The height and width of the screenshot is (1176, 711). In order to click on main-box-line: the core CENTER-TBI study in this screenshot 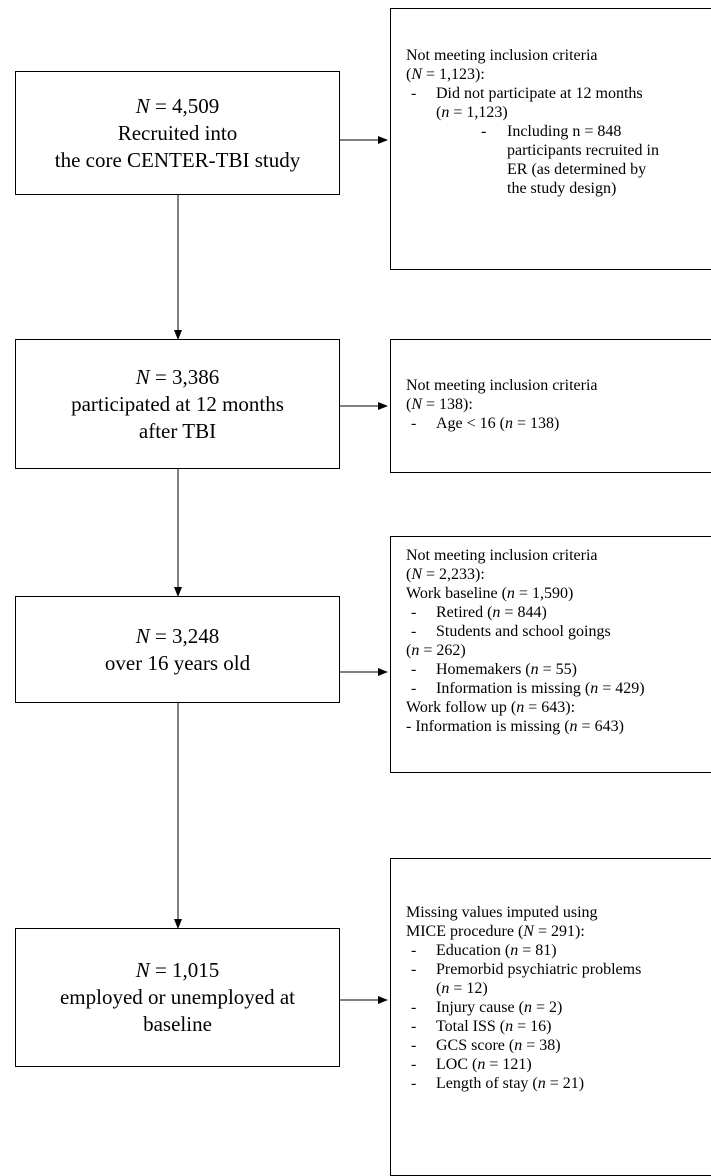, I will do `click(177, 159)`.